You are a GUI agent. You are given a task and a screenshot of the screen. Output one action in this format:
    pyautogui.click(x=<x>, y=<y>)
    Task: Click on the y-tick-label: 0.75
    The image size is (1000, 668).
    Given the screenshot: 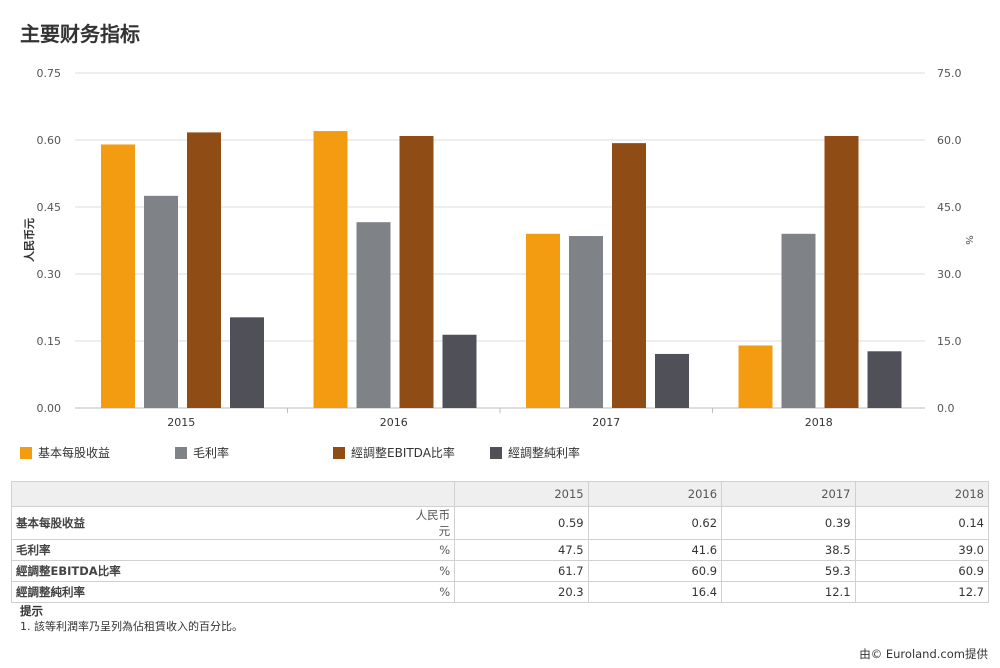 What is the action you would take?
    pyautogui.click(x=49, y=73)
    